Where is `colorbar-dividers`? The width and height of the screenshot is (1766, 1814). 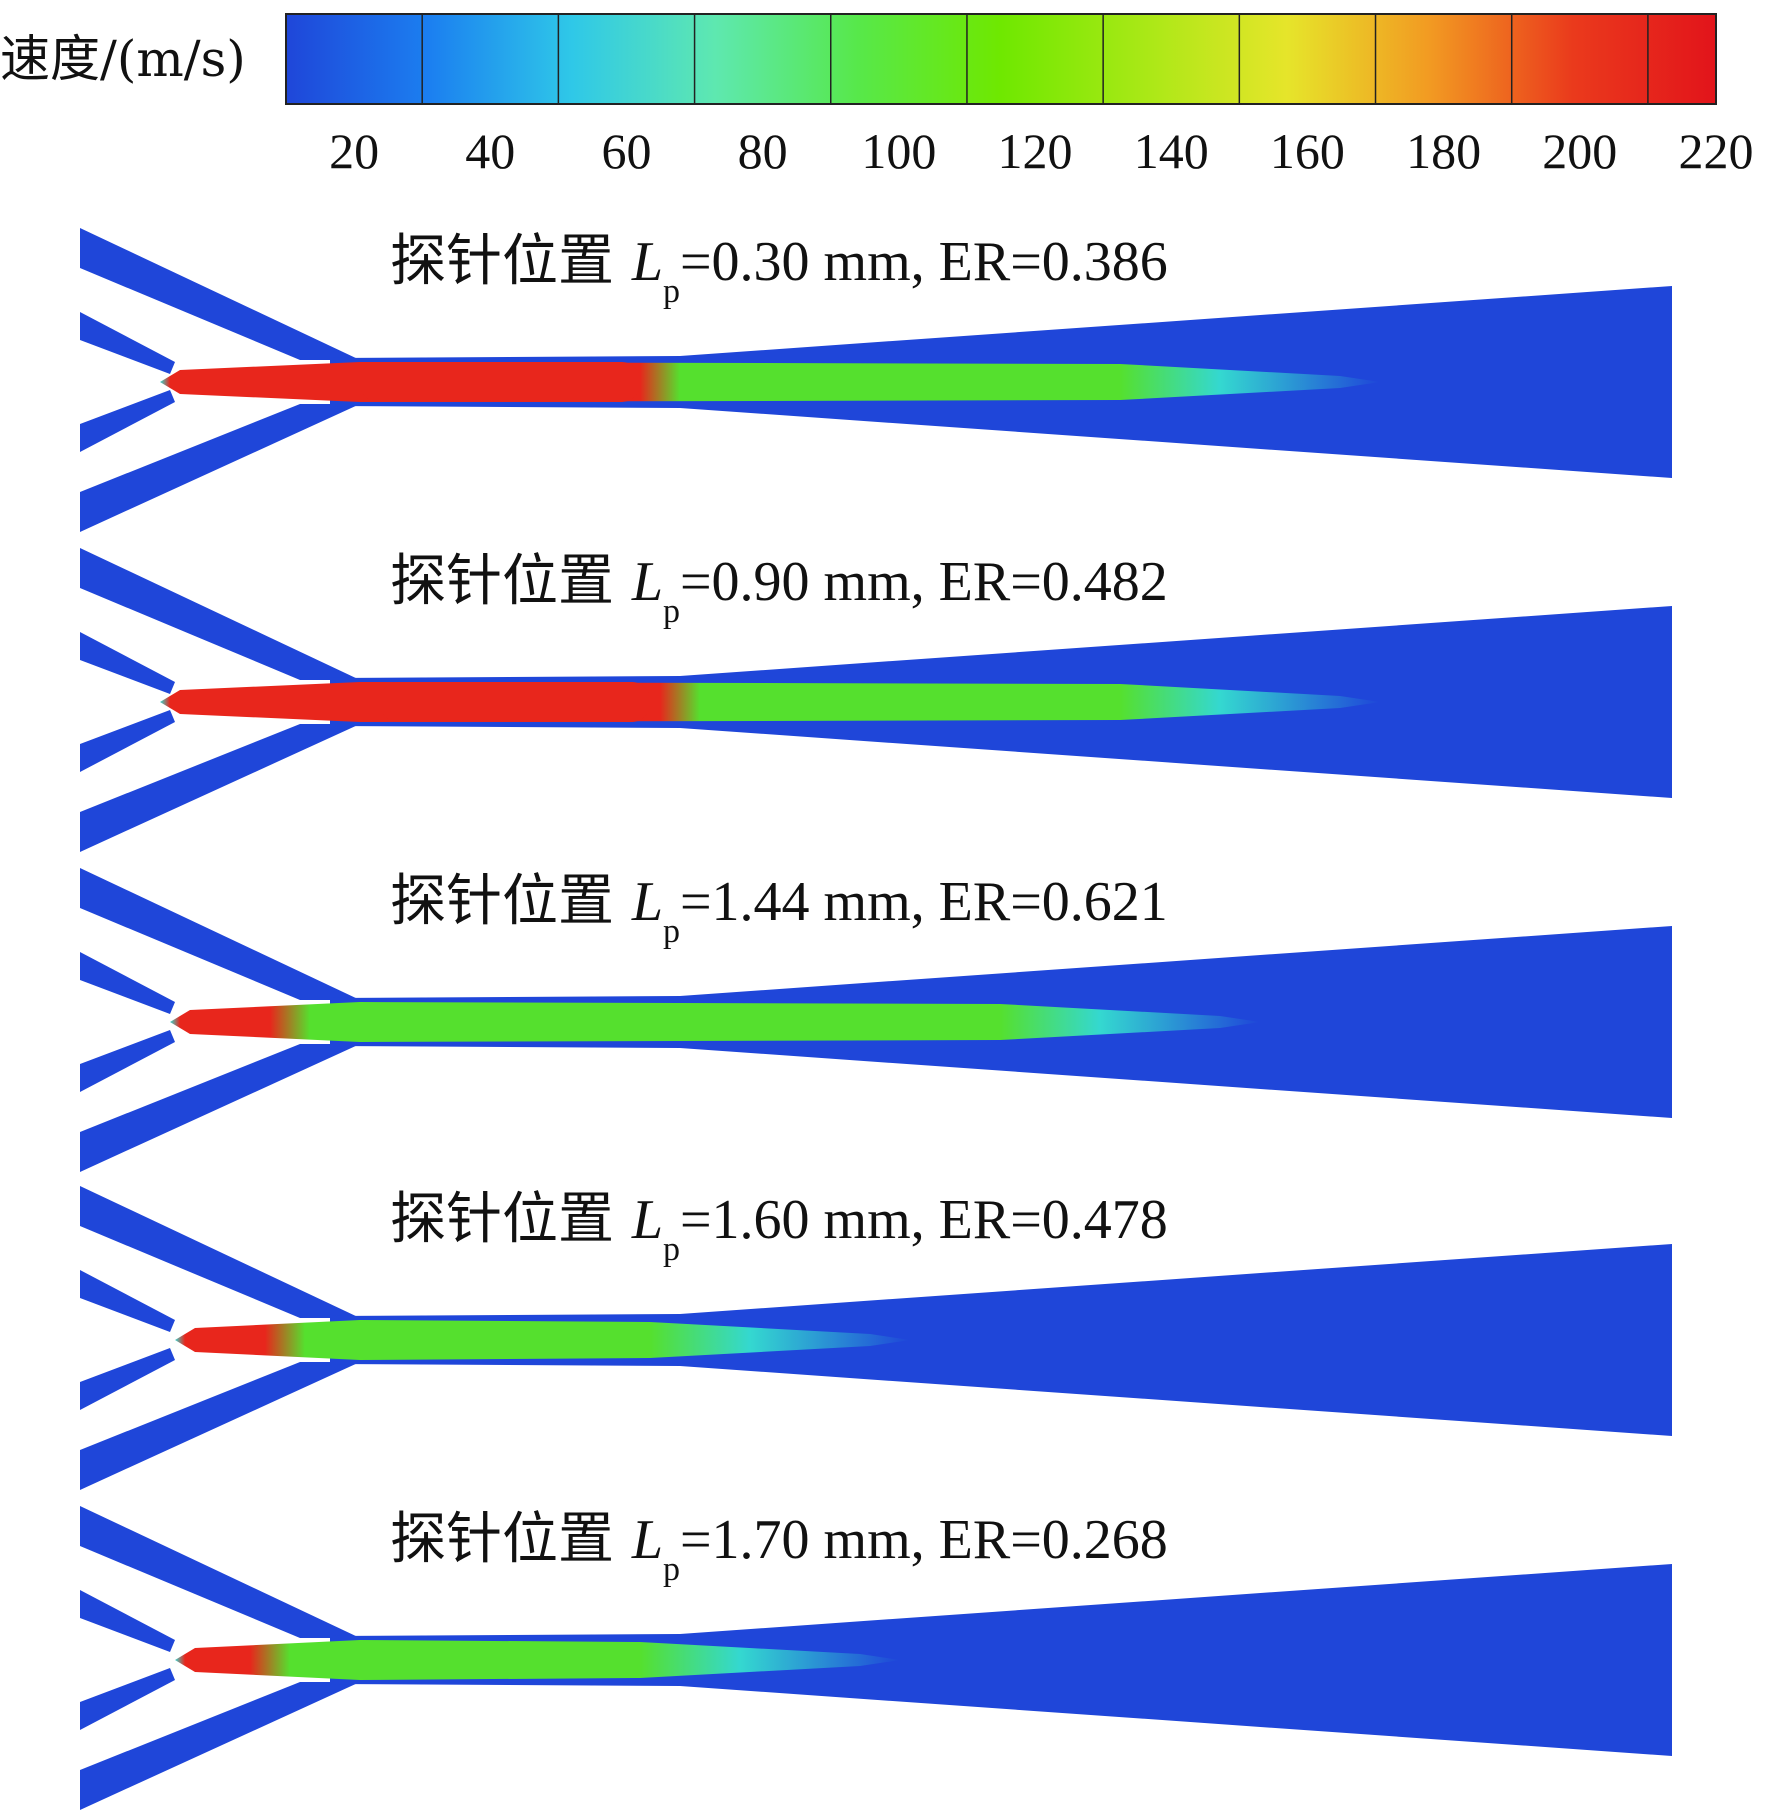
colorbar-dividers is located at coordinates (1035, 59).